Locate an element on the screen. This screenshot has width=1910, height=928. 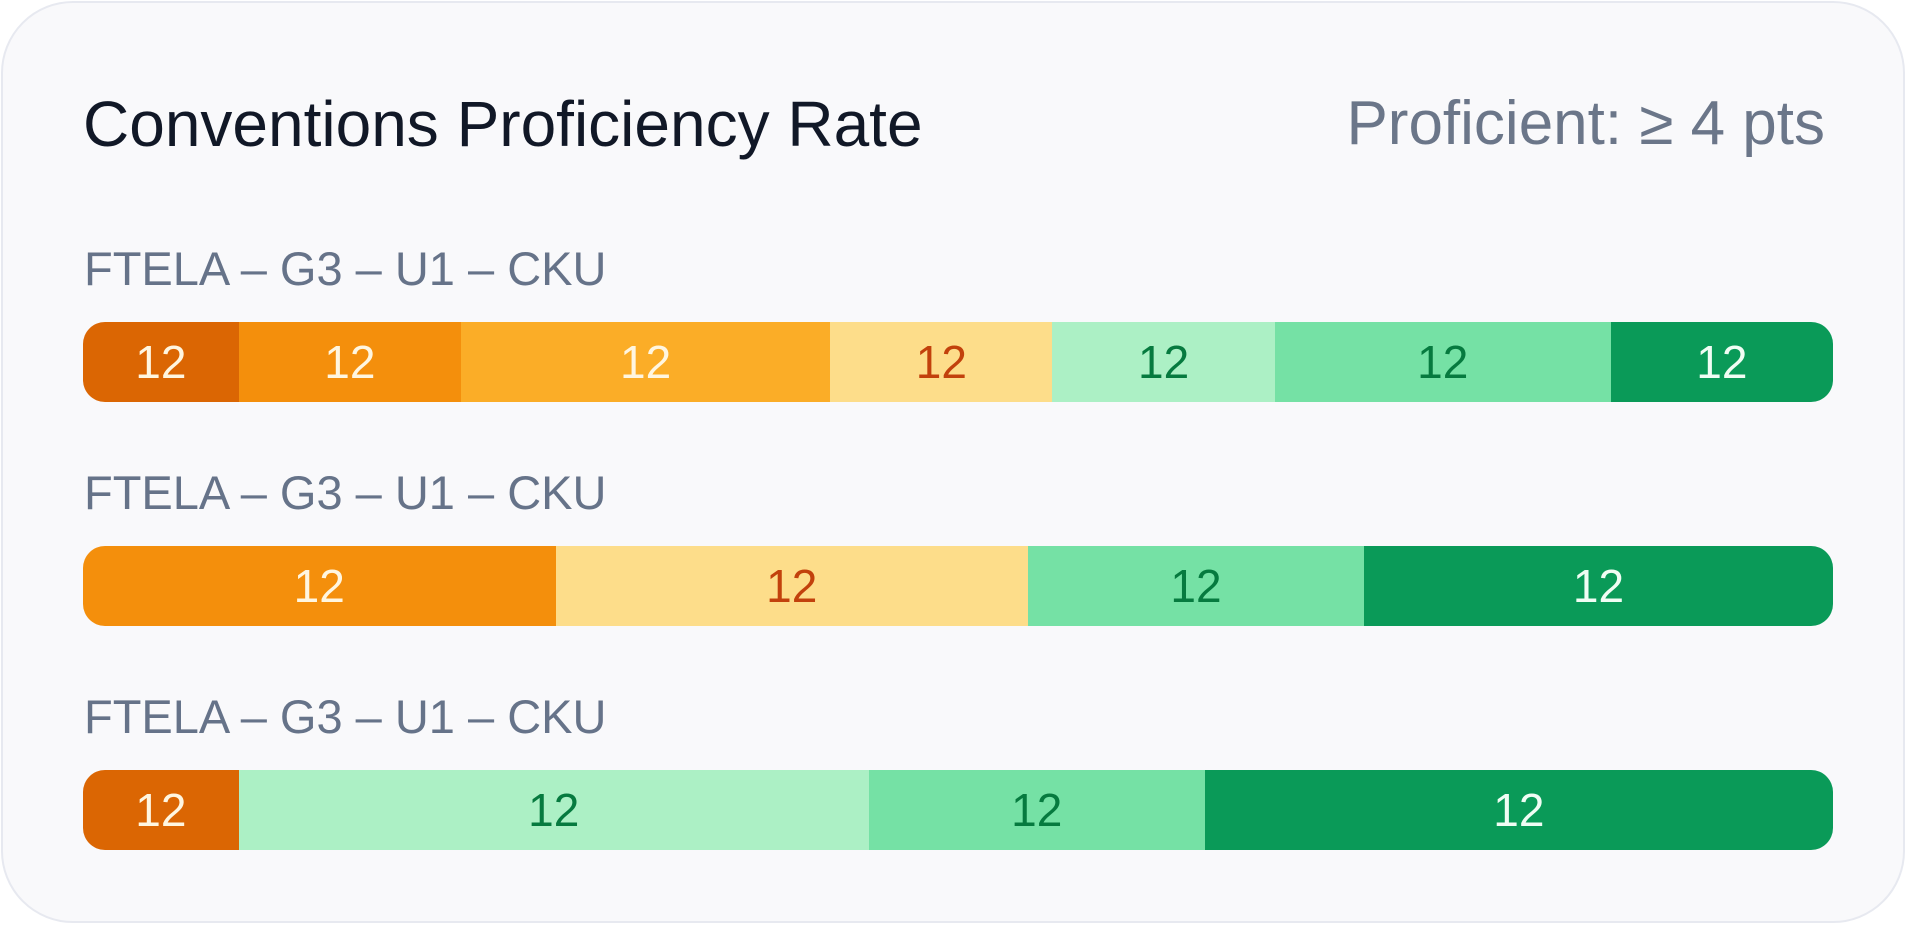
chart-title: Conventions Proficiency Rate is located at coordinates (503, 124).